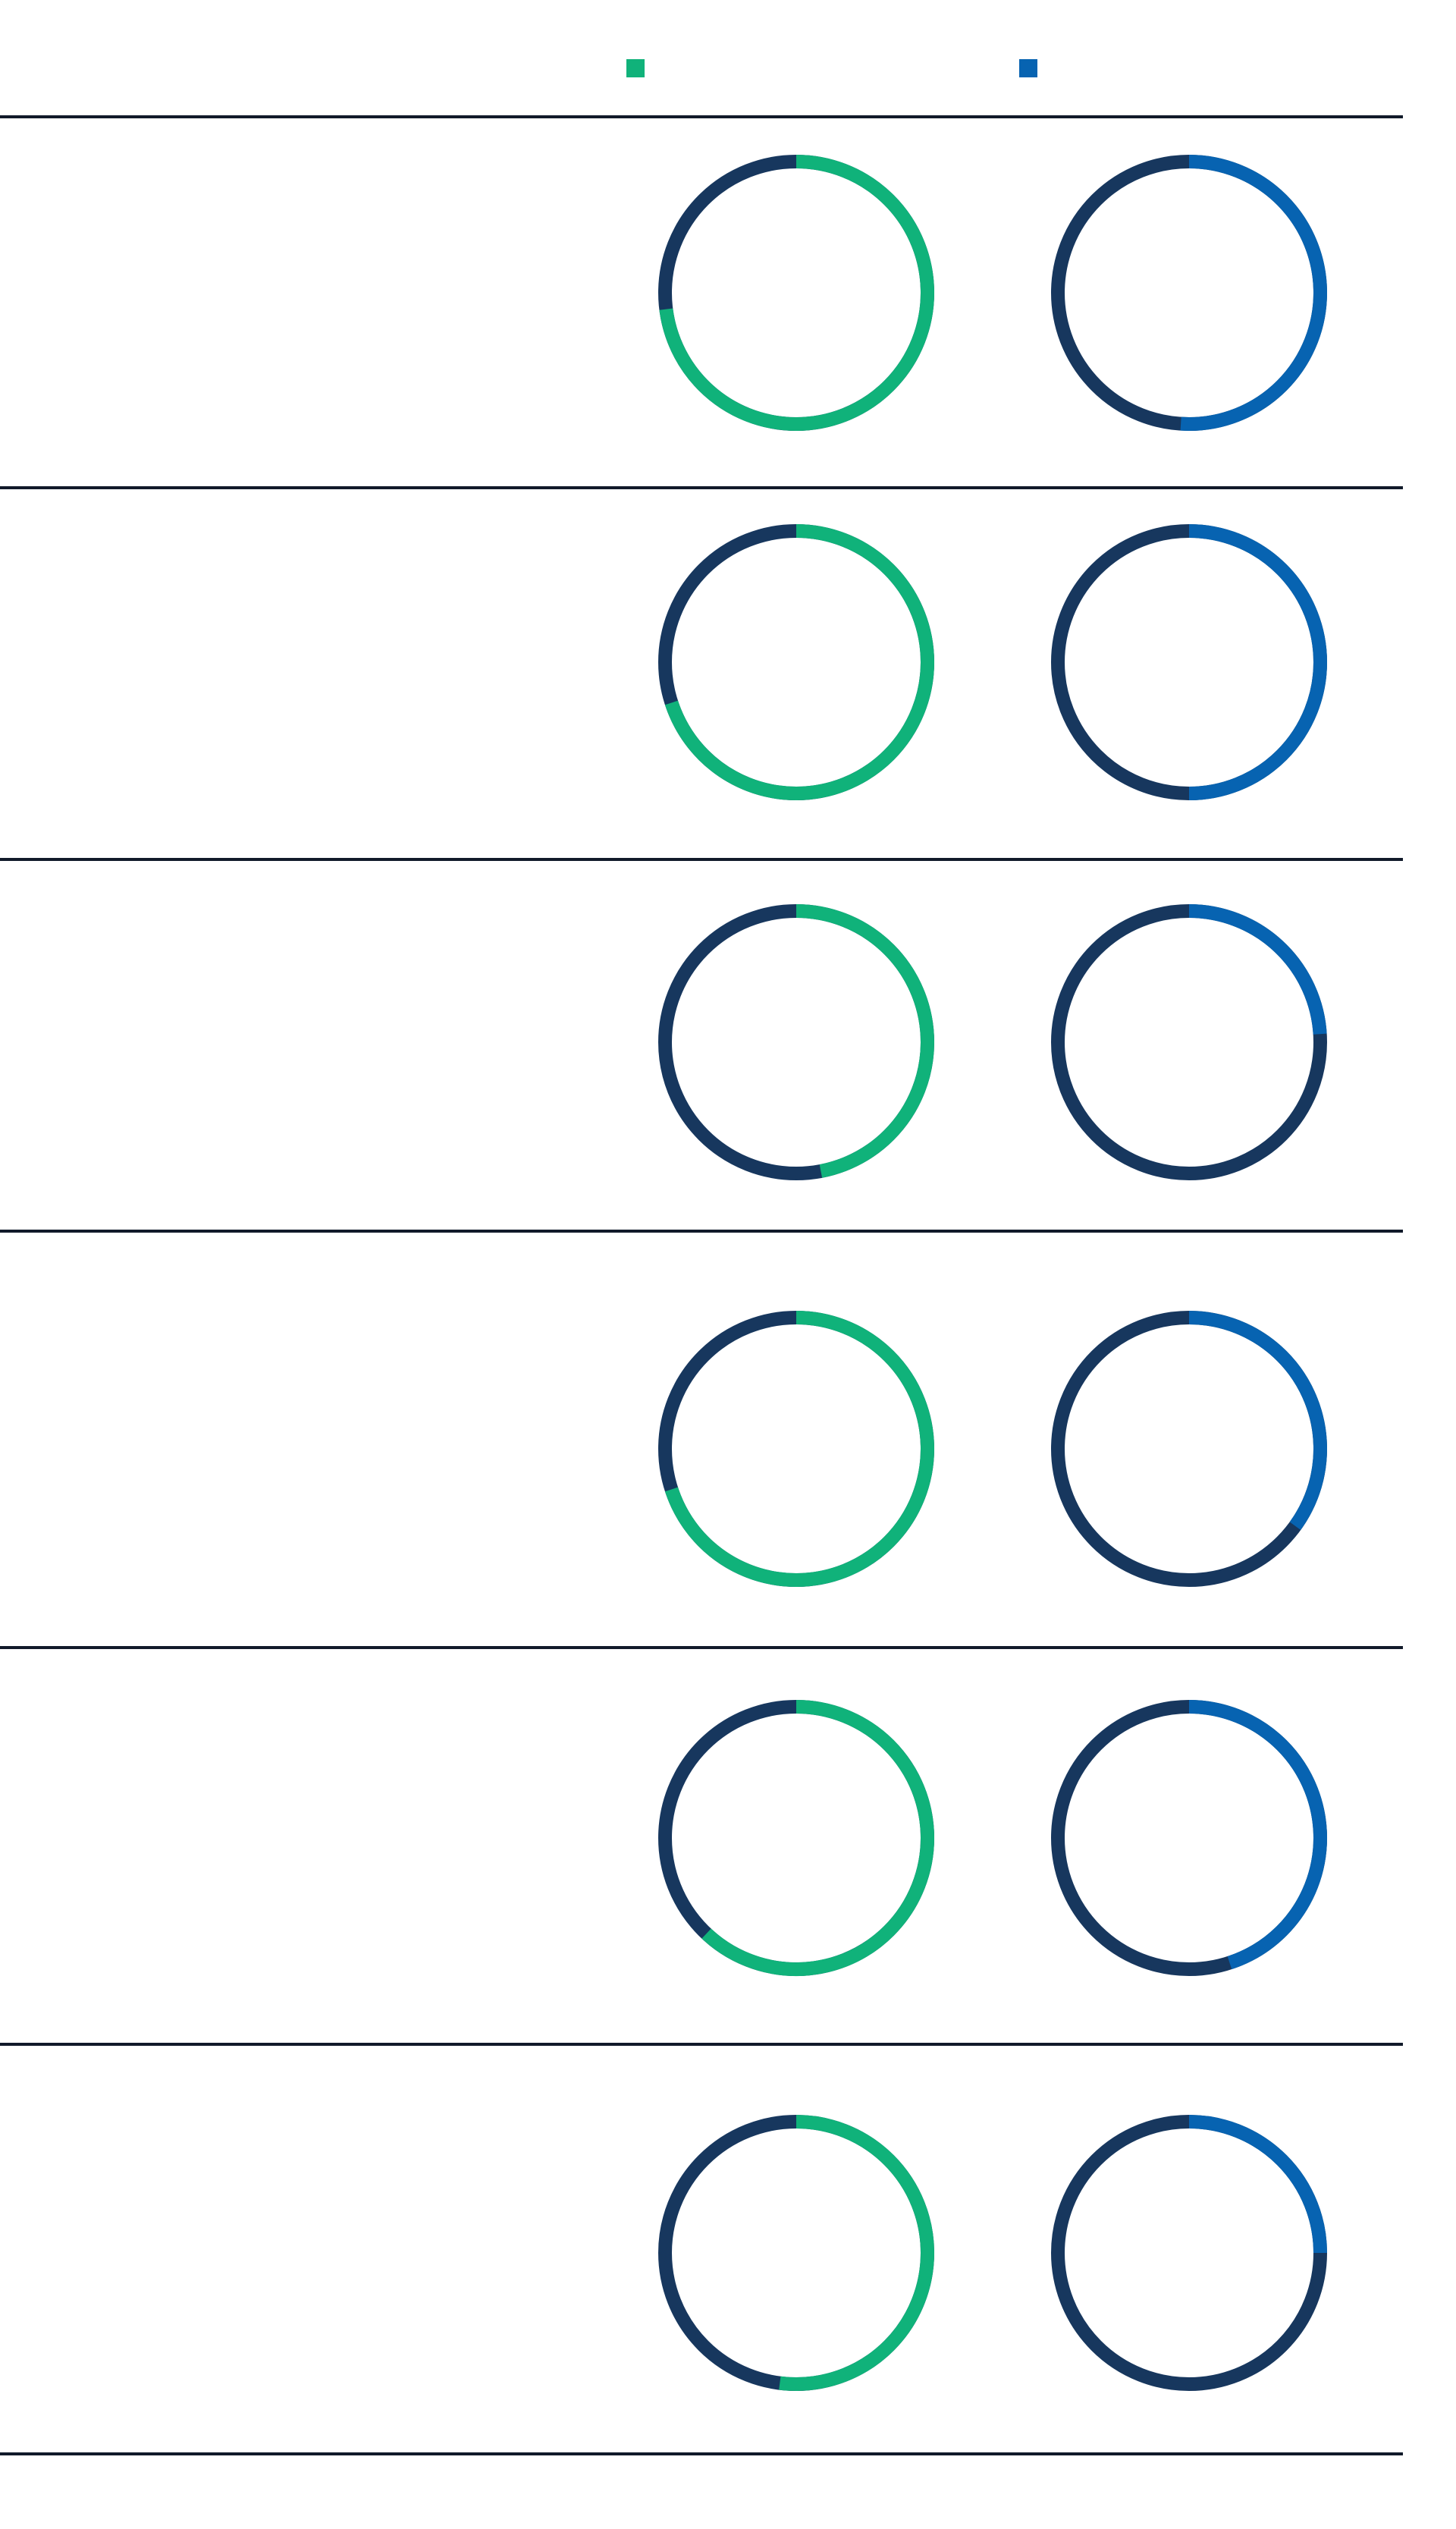 This screenshot has height=2529, width=1456. I want to click on donut-slice-r1-c1, so click(796, 293).